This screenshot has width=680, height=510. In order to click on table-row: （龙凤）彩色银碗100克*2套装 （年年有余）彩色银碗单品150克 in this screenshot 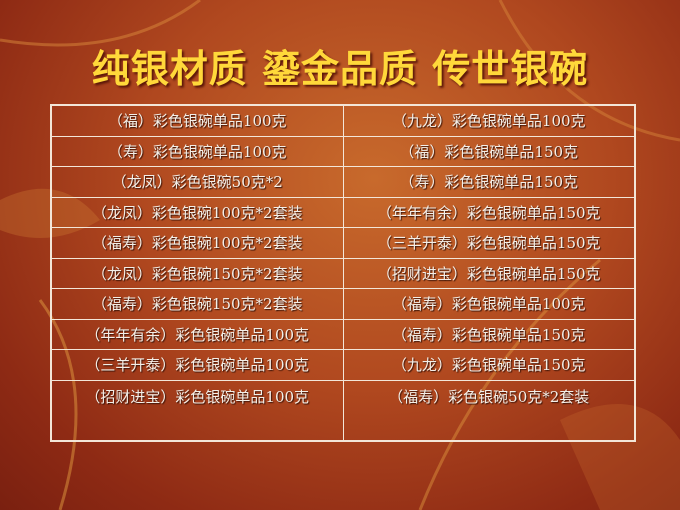, I will do `click(343, 212)`.